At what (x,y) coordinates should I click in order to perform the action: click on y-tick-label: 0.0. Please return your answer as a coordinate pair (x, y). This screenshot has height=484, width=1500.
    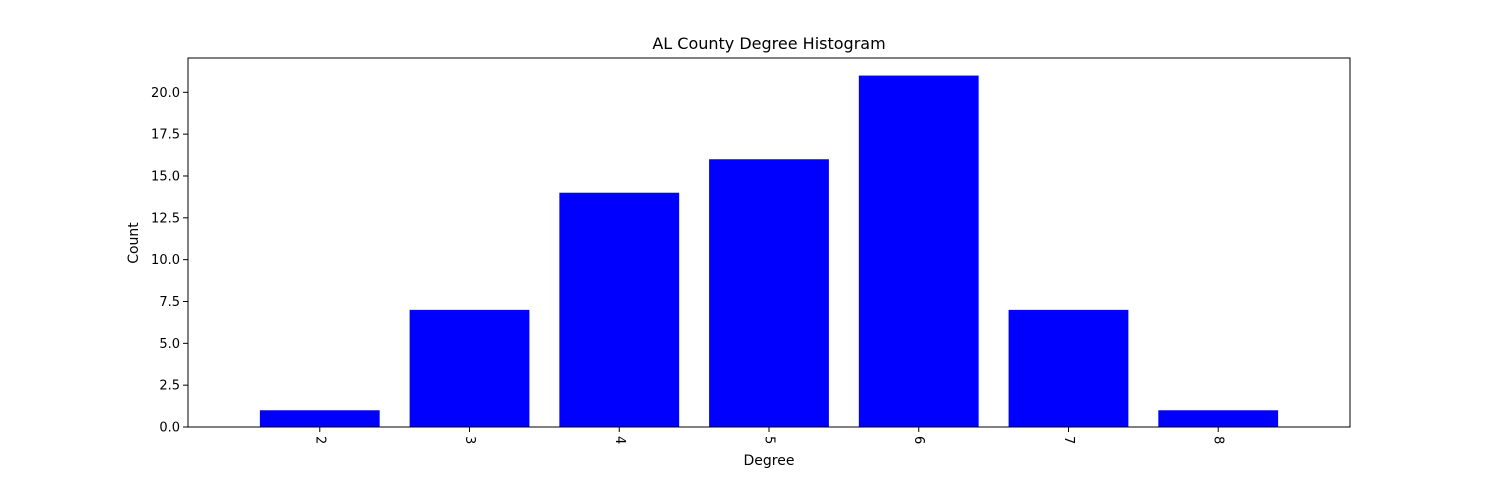
    Looking at the image, I should click on (169, 428).